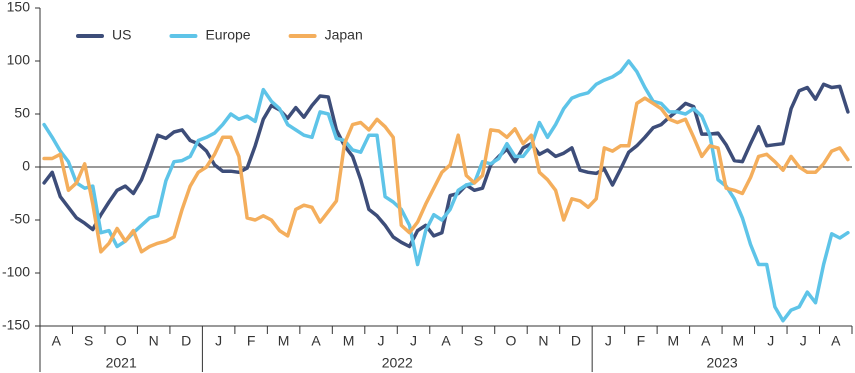 The width and height of the screenshot is (855, 373). Describe the element at coordinates (16, 325) in the screenshot. I see `y-tick-label: -150` at that location.